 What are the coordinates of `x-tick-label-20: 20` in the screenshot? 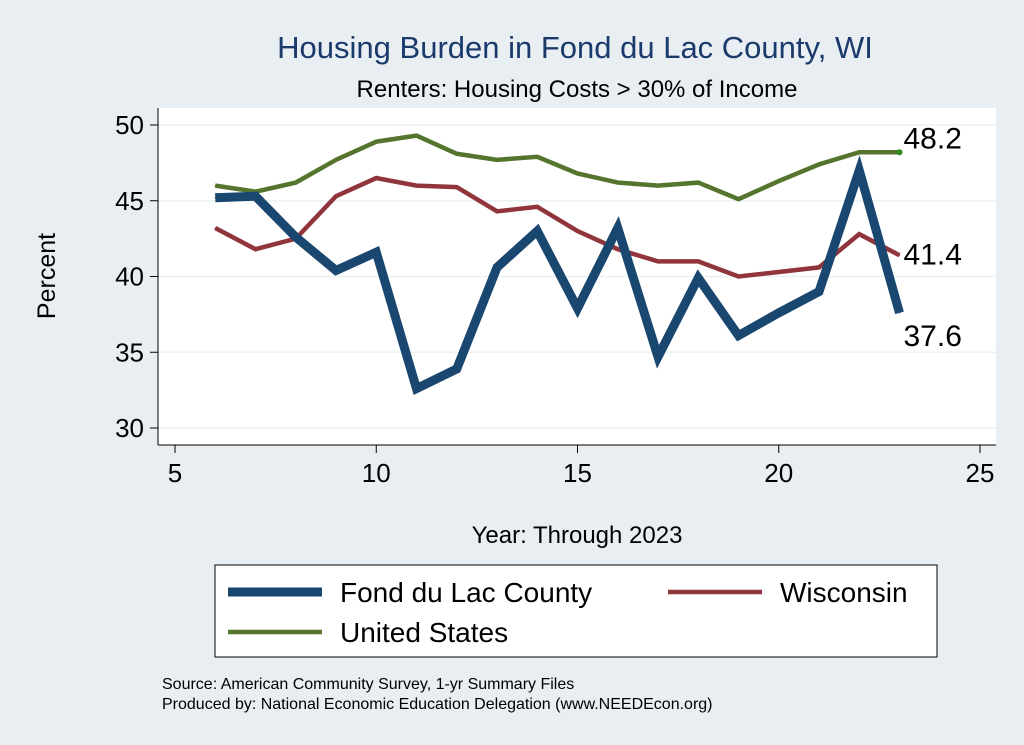 It's located at (778, 473).